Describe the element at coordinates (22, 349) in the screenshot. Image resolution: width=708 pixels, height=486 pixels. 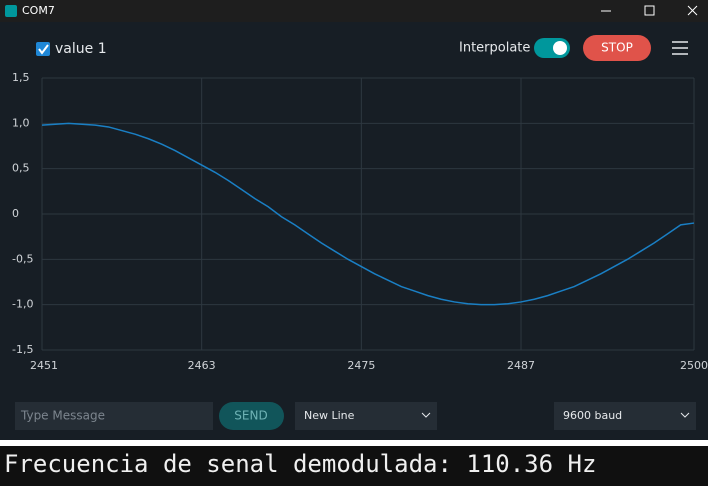
I see `y-tick-label: -1,5` at that location.